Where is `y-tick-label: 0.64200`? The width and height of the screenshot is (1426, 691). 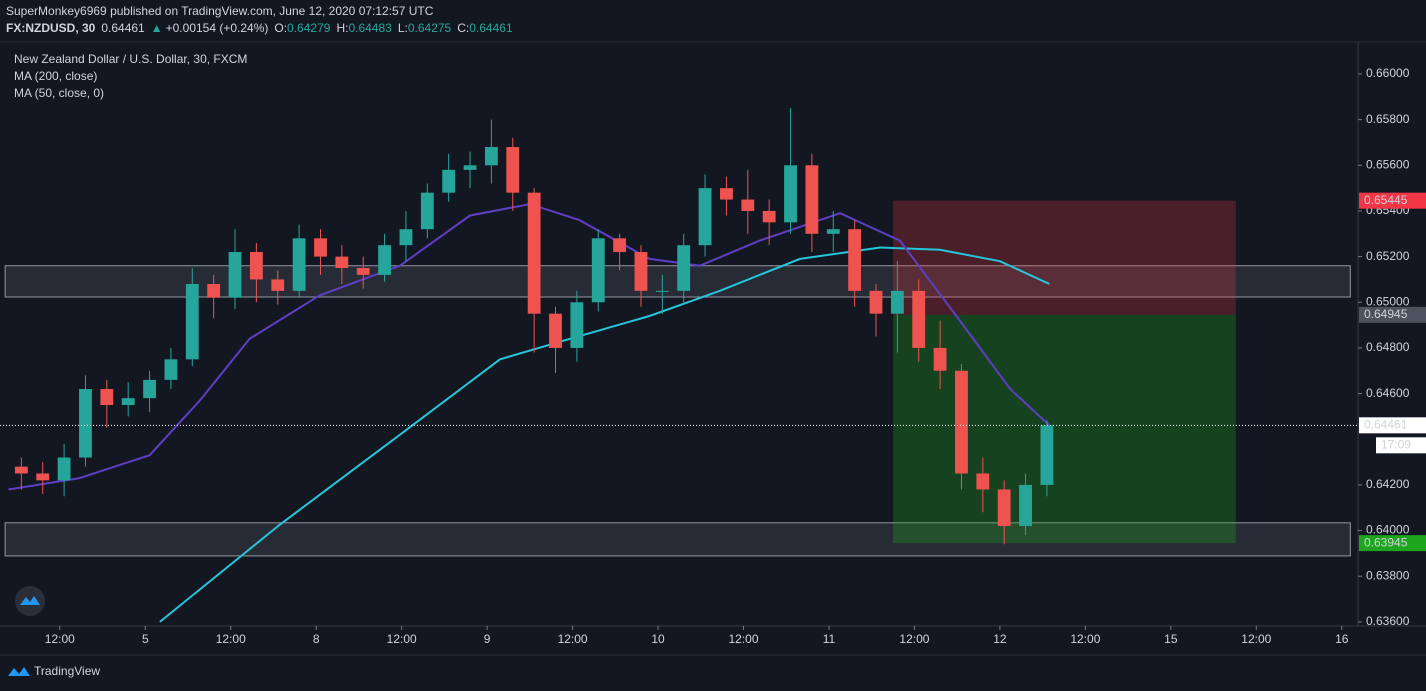
y-tick-label: 0.64200 is located at coordinates (1388, 484).